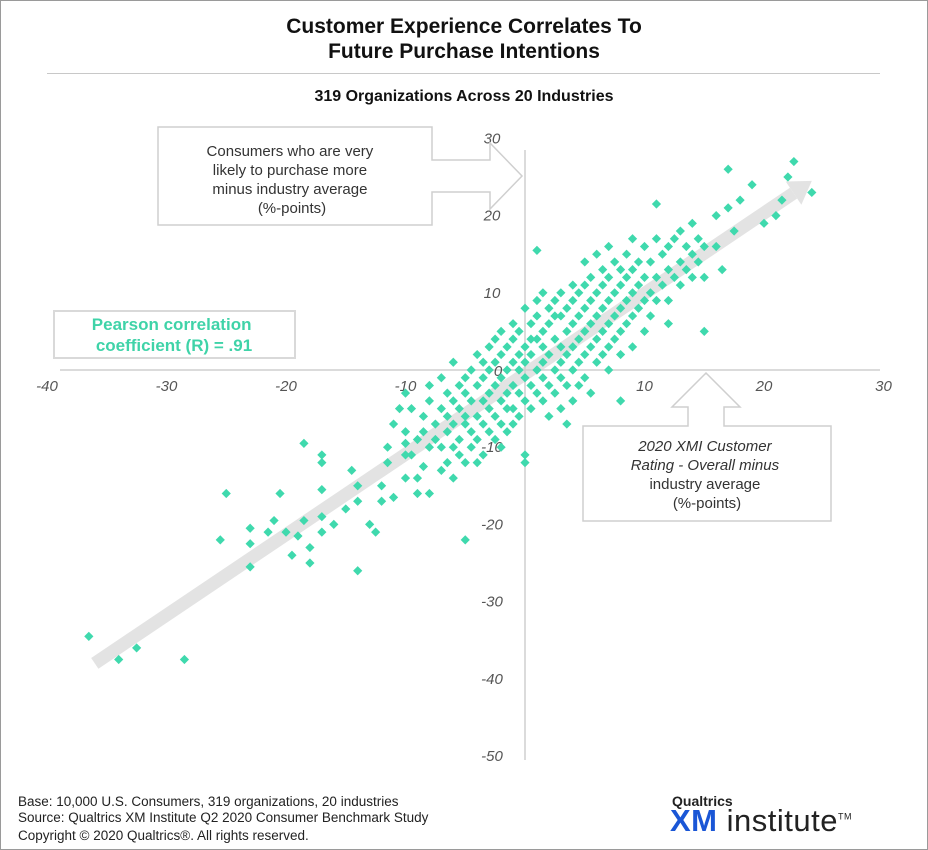 The image size is (928, 850). Describe the element at coordinates (492, 756) in the screenshot. I see `y-tick-label: -50` at that location.